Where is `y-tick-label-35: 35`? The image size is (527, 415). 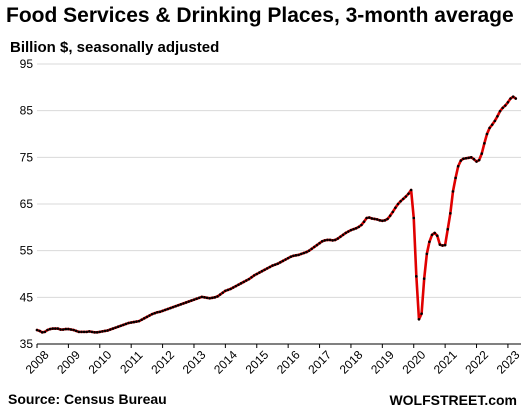 y-tick-label-35: 35 is located at coordinates (27, 344).